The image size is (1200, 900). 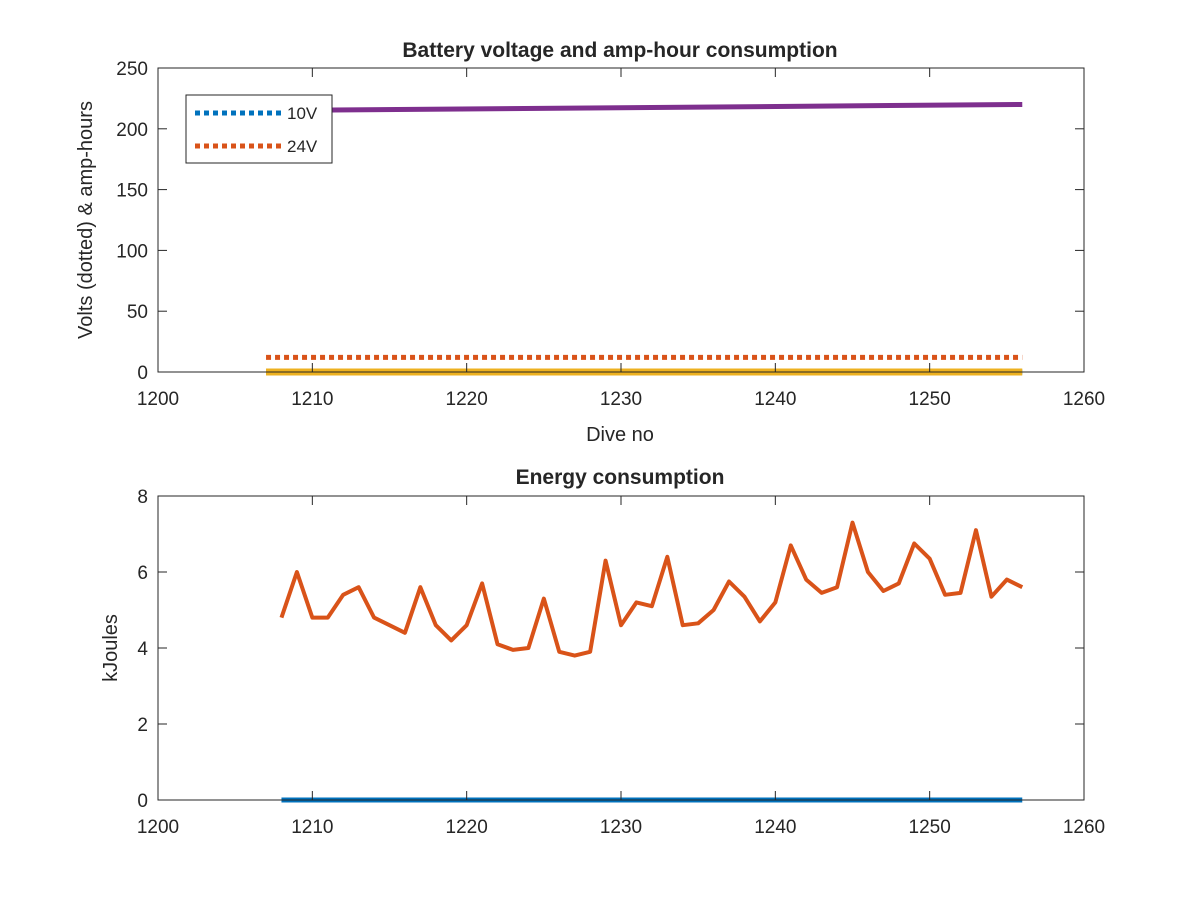 What do you see at coordinates (302, 146) in the screenshot?
I see `legend-label-24v: 24V` at bounding box center [302, 146].